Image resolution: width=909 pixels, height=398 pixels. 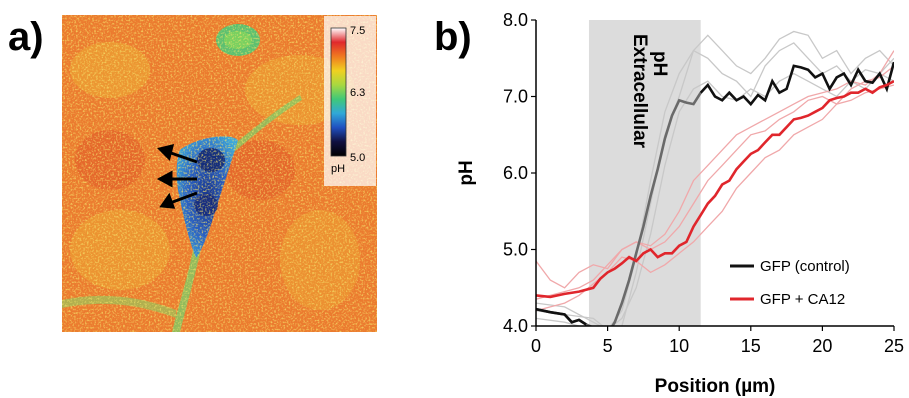 What do you see at coordinates (338, 169) in the screenshot?
I see `colorbar-label: pH` at bounding box center [338, 169].